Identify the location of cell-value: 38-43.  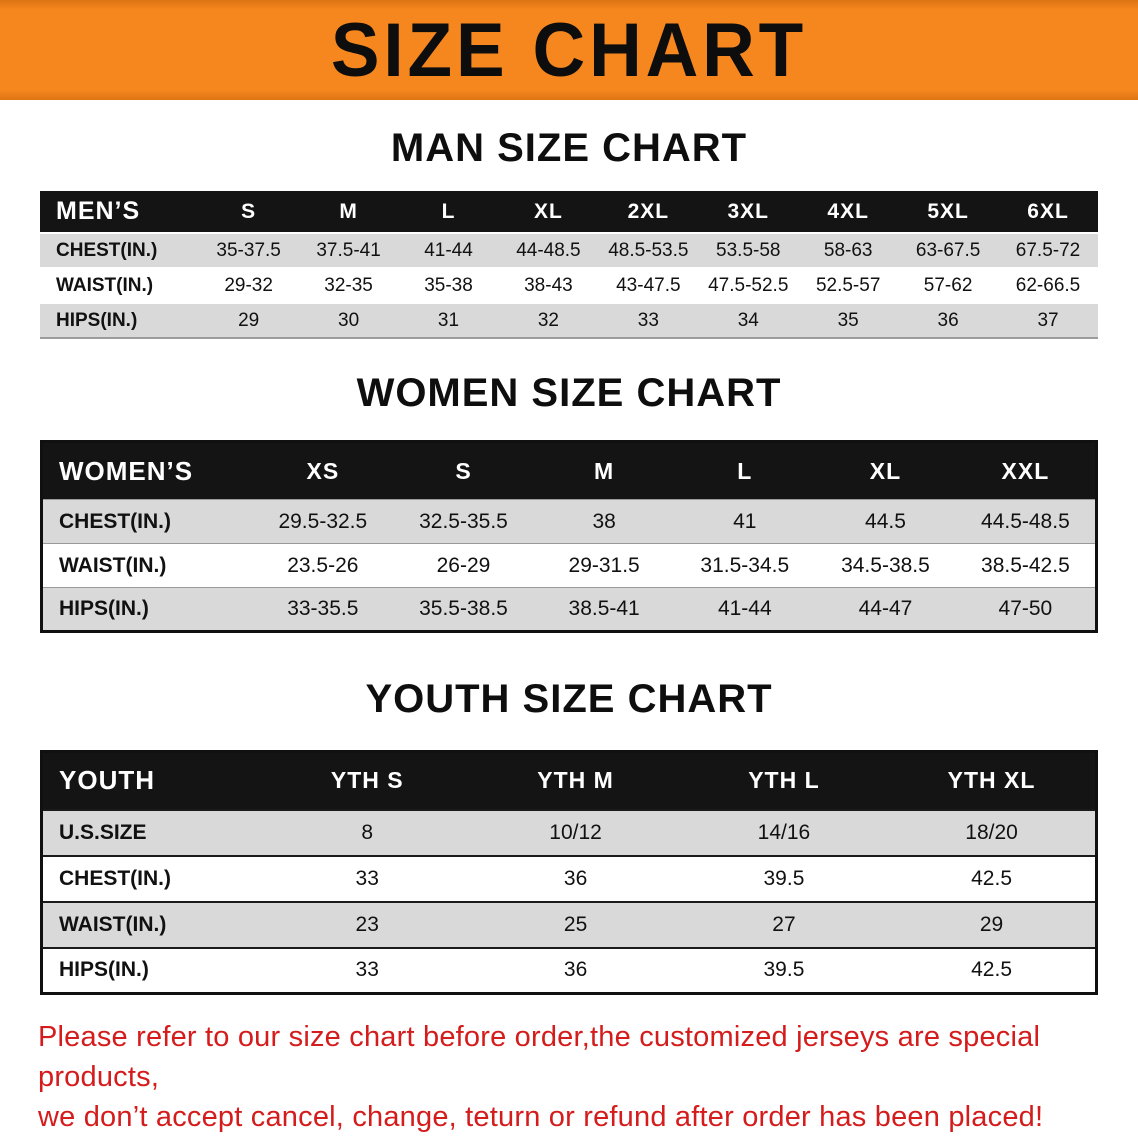
(548, 285).